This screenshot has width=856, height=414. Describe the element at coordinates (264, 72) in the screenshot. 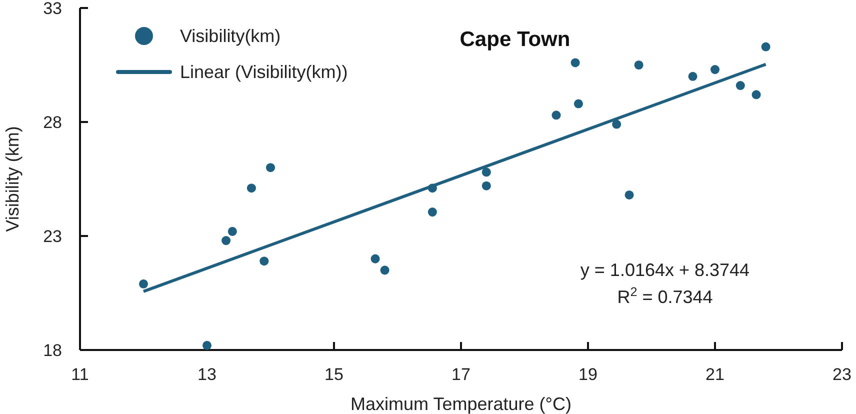

I see `legend-label: Linear (Visibility(km))` at that location.